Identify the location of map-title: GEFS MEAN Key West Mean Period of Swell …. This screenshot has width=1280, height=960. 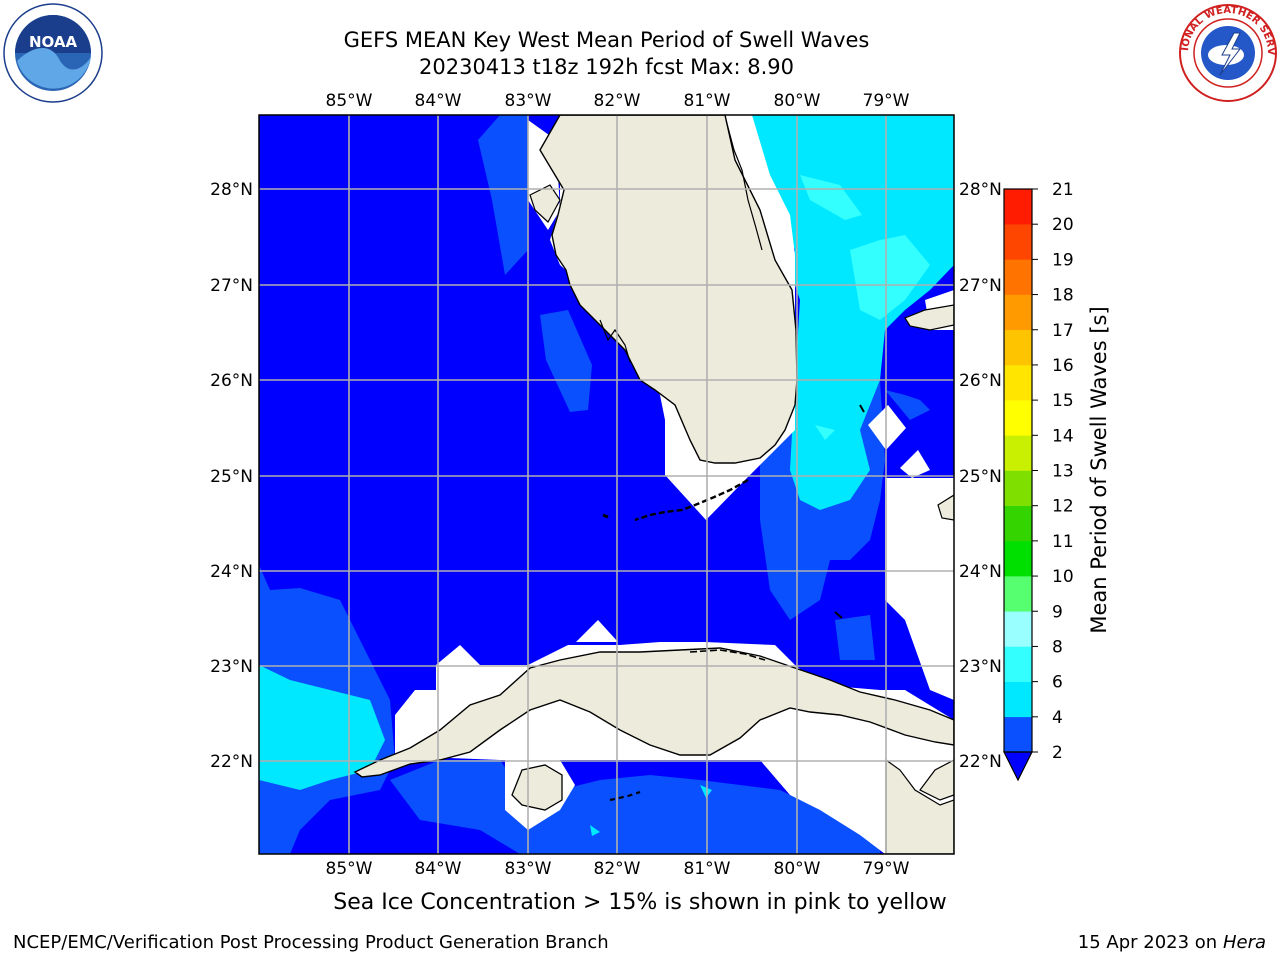
(606, 40).